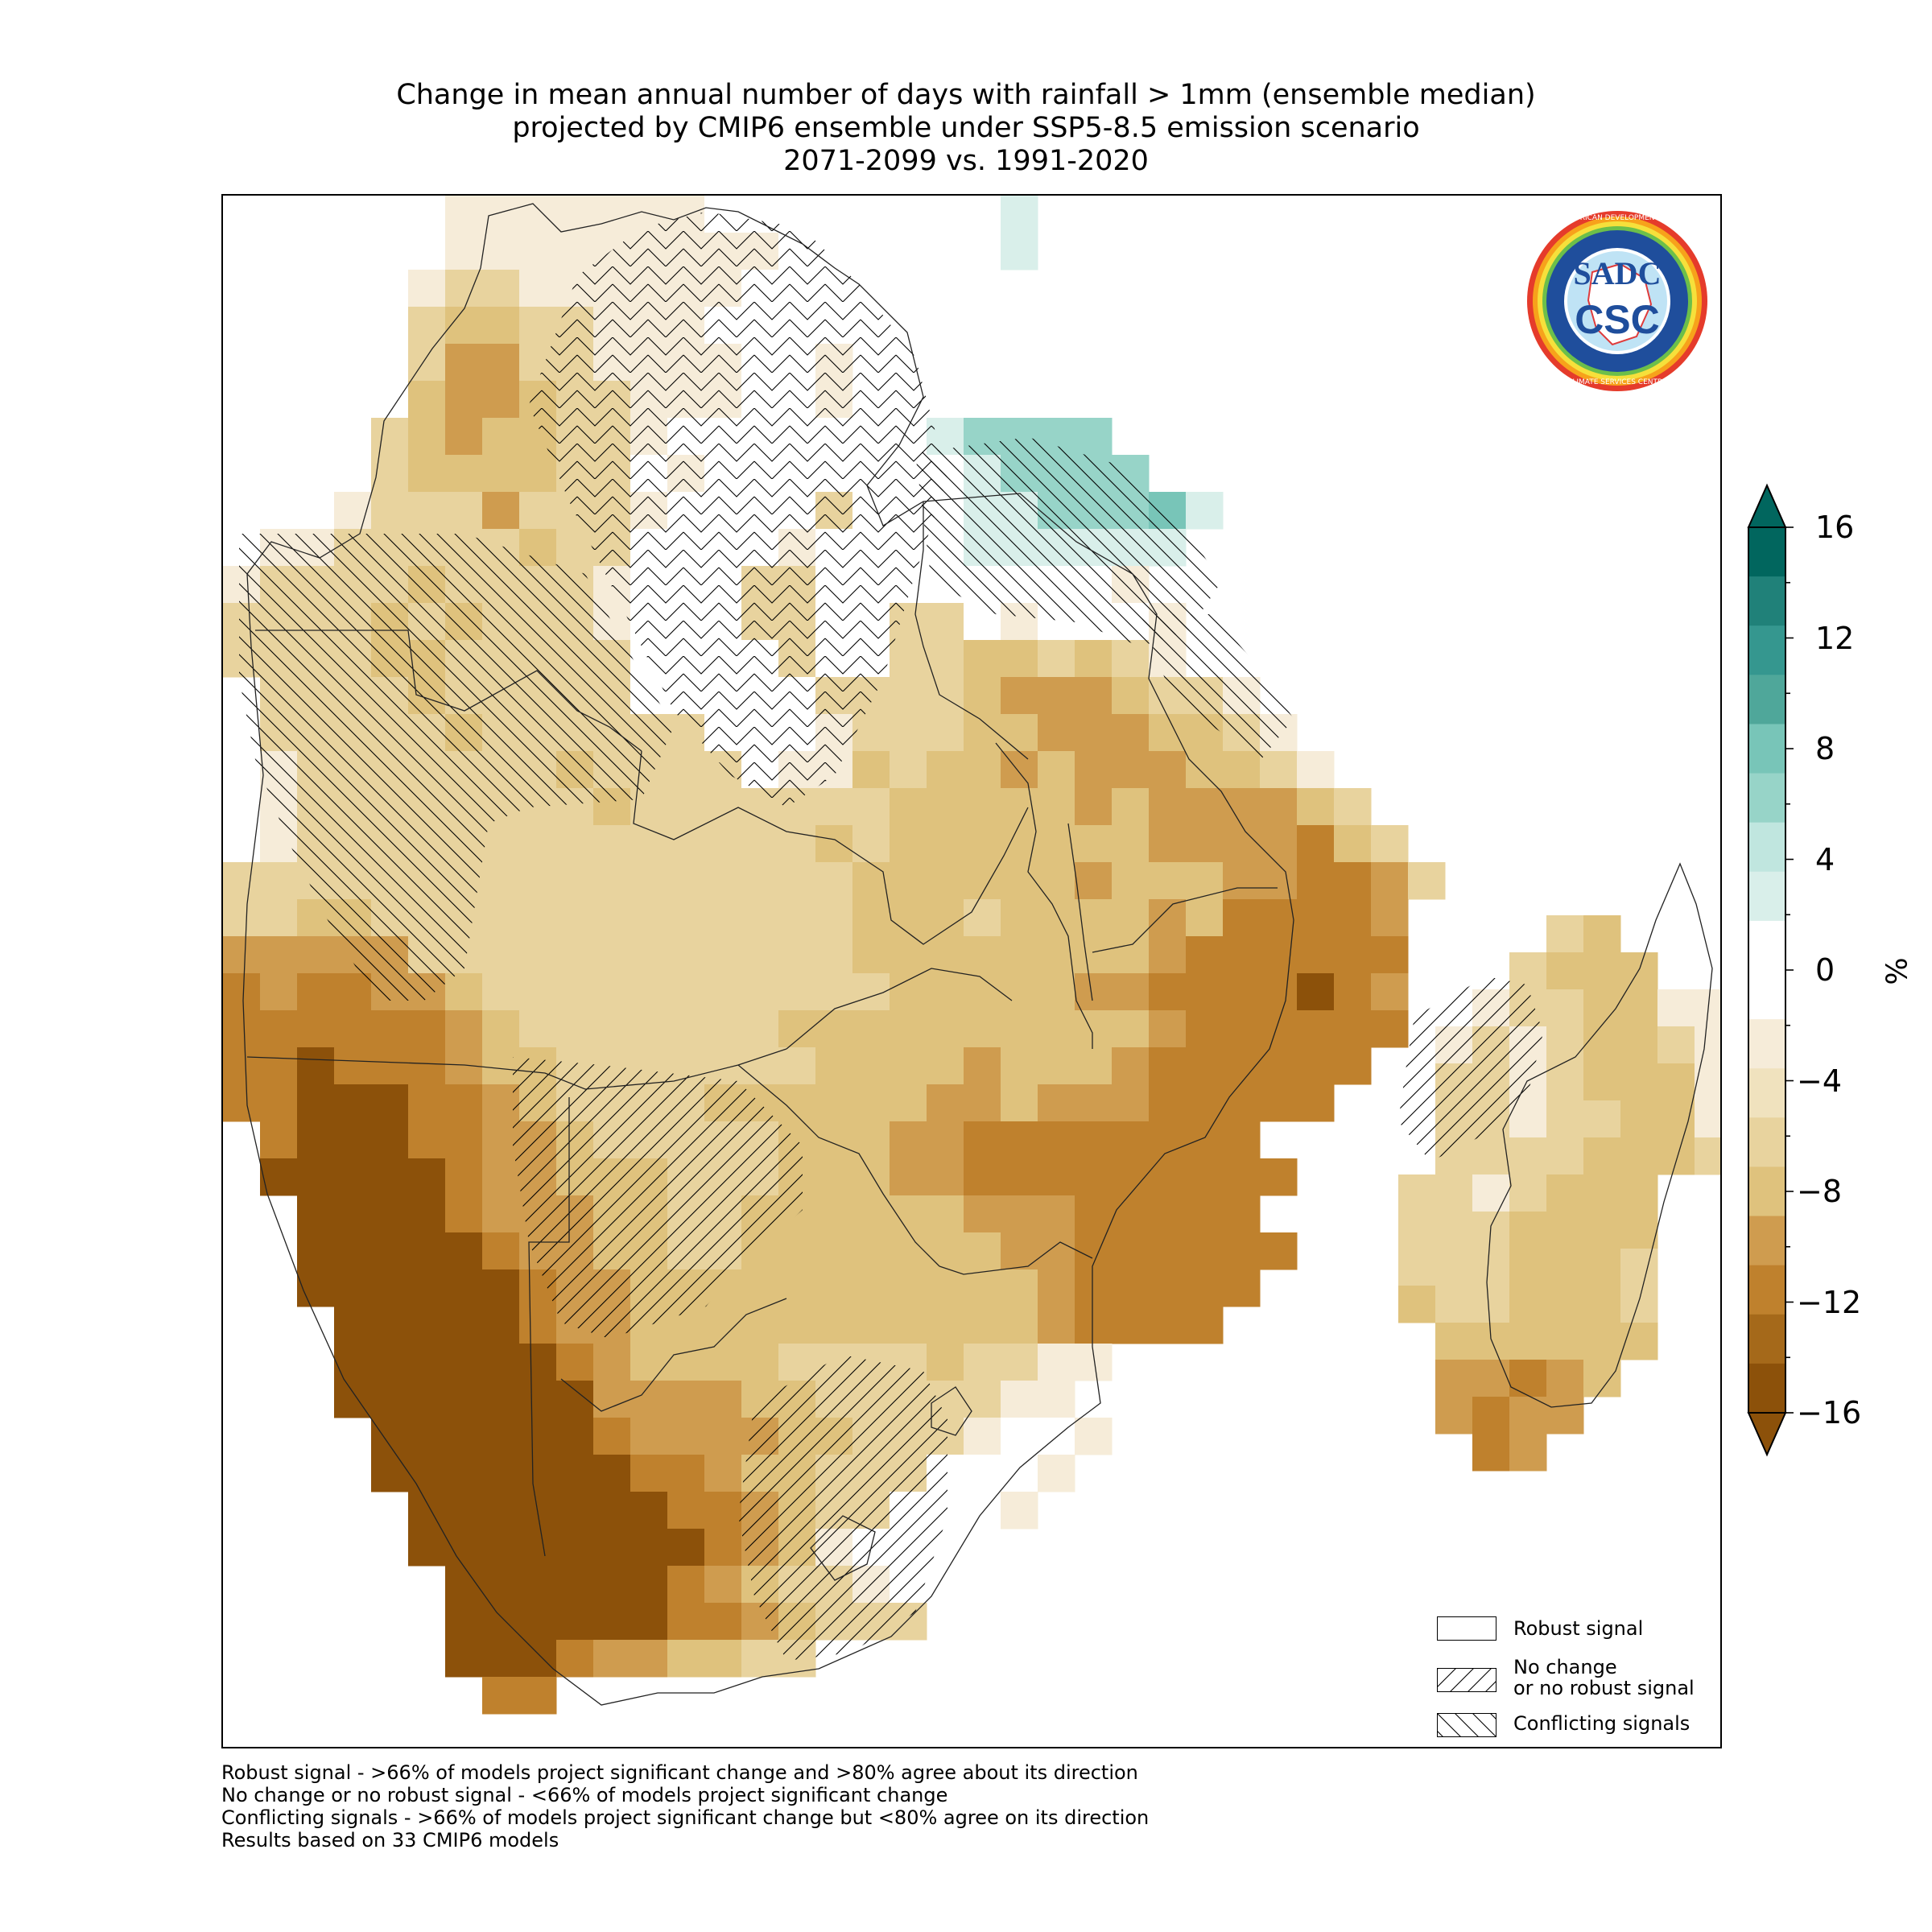  Describe the element at coordinates (1466, 1680) in the screenshot. I see `legend-swatch-no-change` at that location.